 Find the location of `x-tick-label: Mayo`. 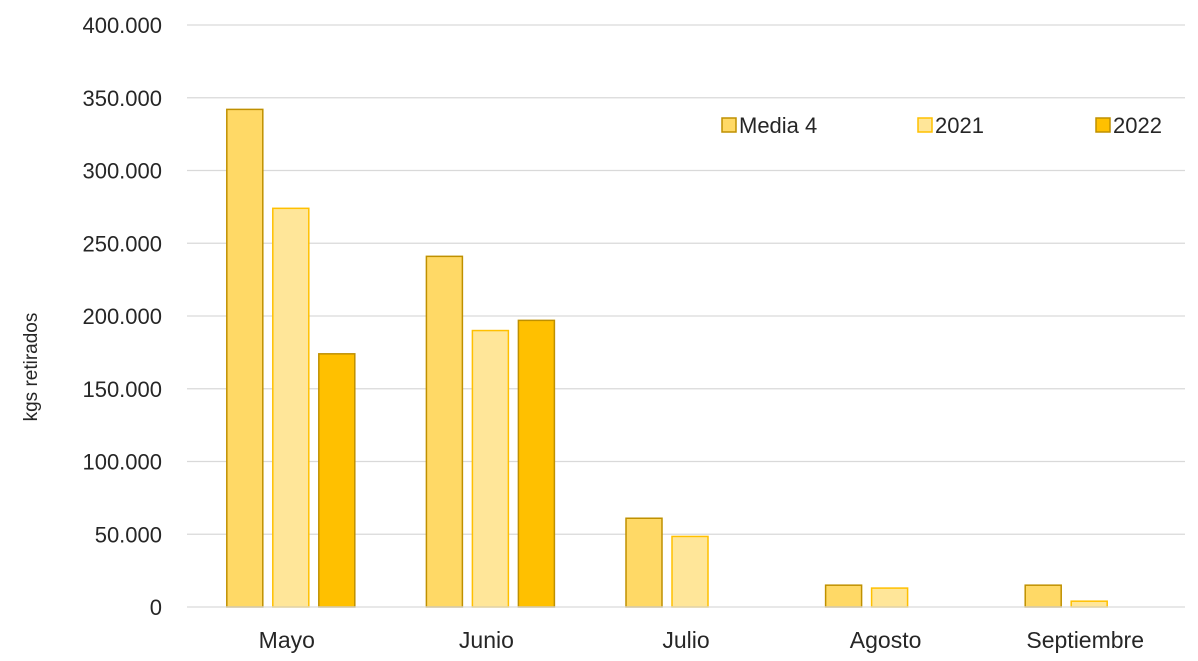

x-tick-label: Mayo is located at coordinates (287, 640).